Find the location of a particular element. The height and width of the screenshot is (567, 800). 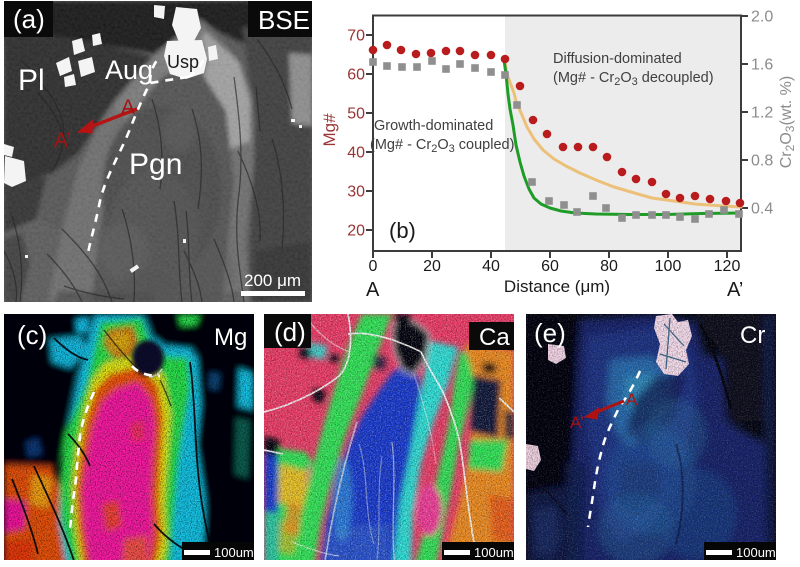

svg-text: 70 is located at coordinates (356, 36).